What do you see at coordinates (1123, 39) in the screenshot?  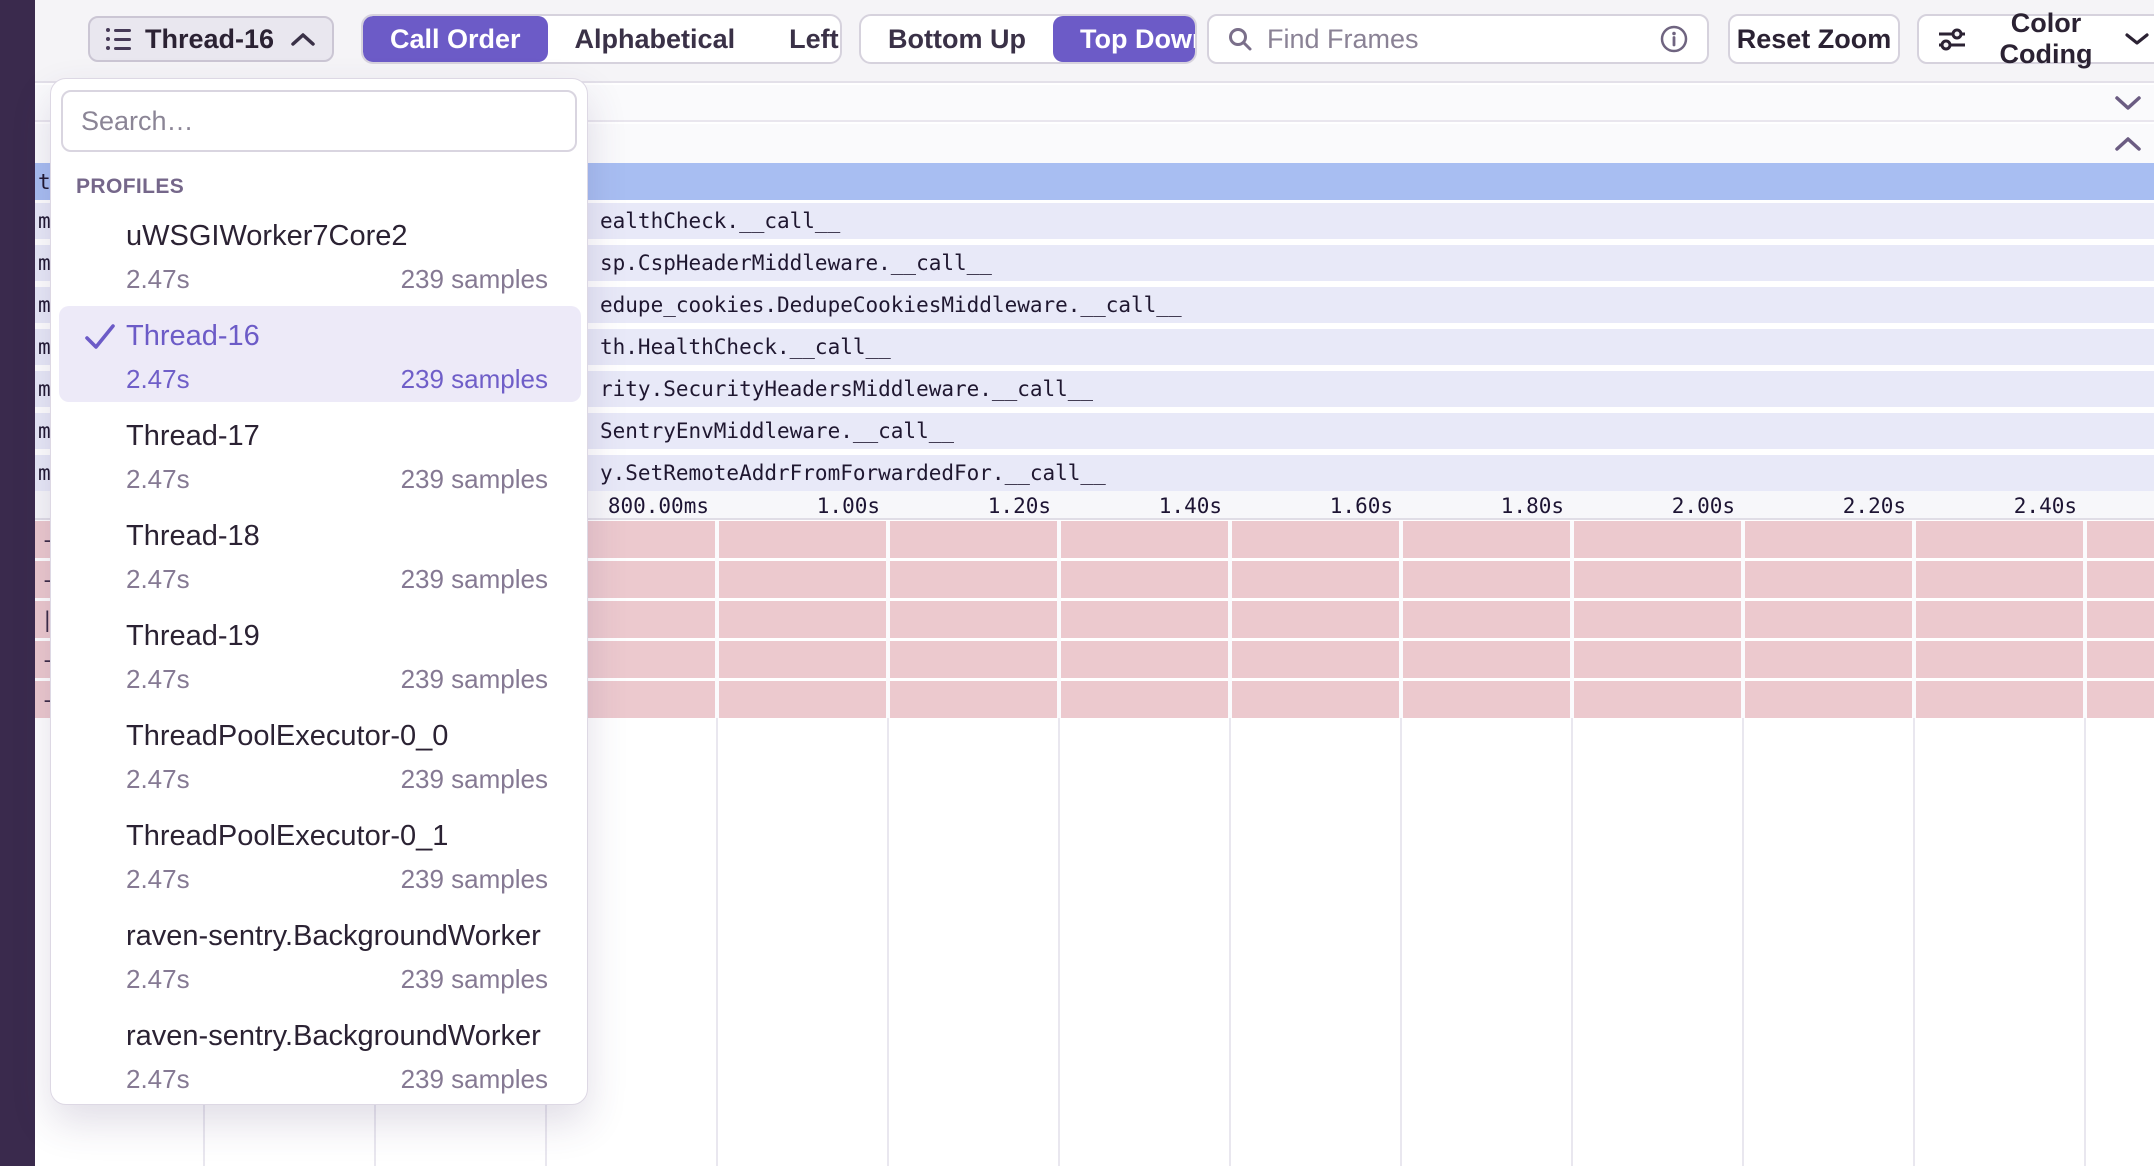 I see `direction-option-top-down: Top Down` at bounding box center [1123, 39].